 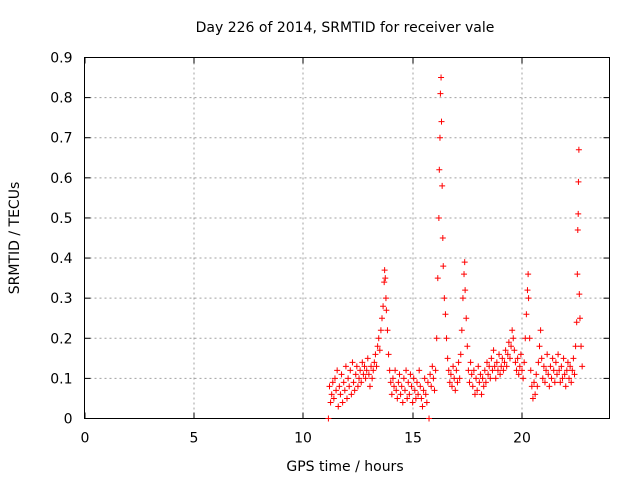 I want to click on y-tick-label: 0.3, so click(x=61, y=299).